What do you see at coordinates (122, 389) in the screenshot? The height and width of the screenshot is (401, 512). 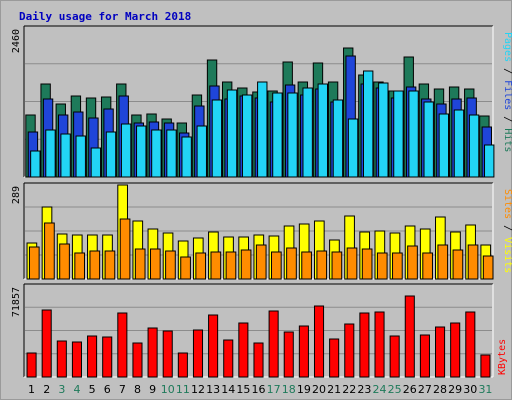 I see `day-label-7: 7` at bounding box center [122, 389].